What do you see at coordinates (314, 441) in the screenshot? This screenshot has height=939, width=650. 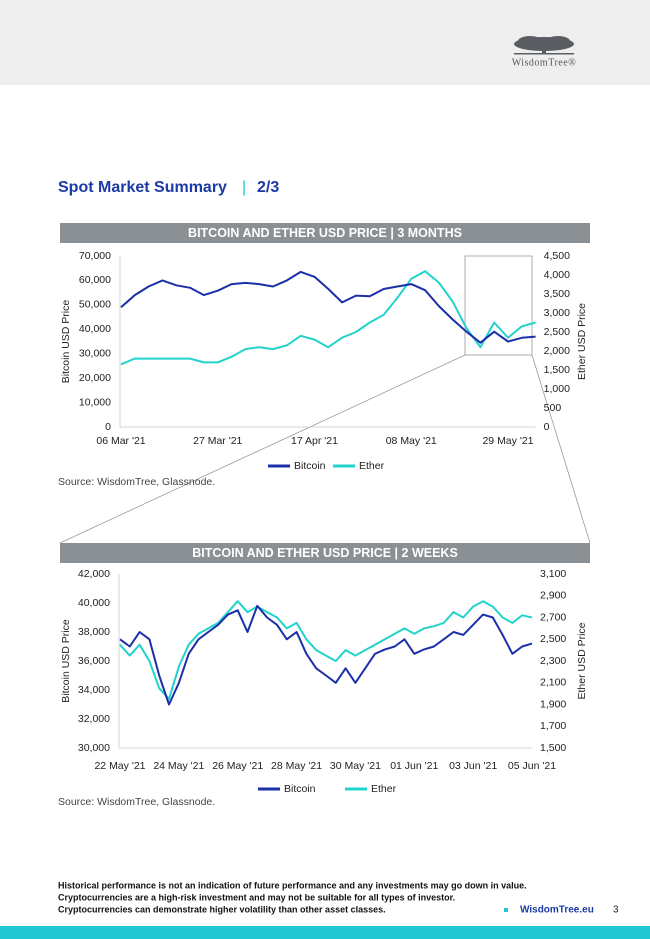 I see `x-tick-label: 17 Apr '21` at bounding box center [314, 441].